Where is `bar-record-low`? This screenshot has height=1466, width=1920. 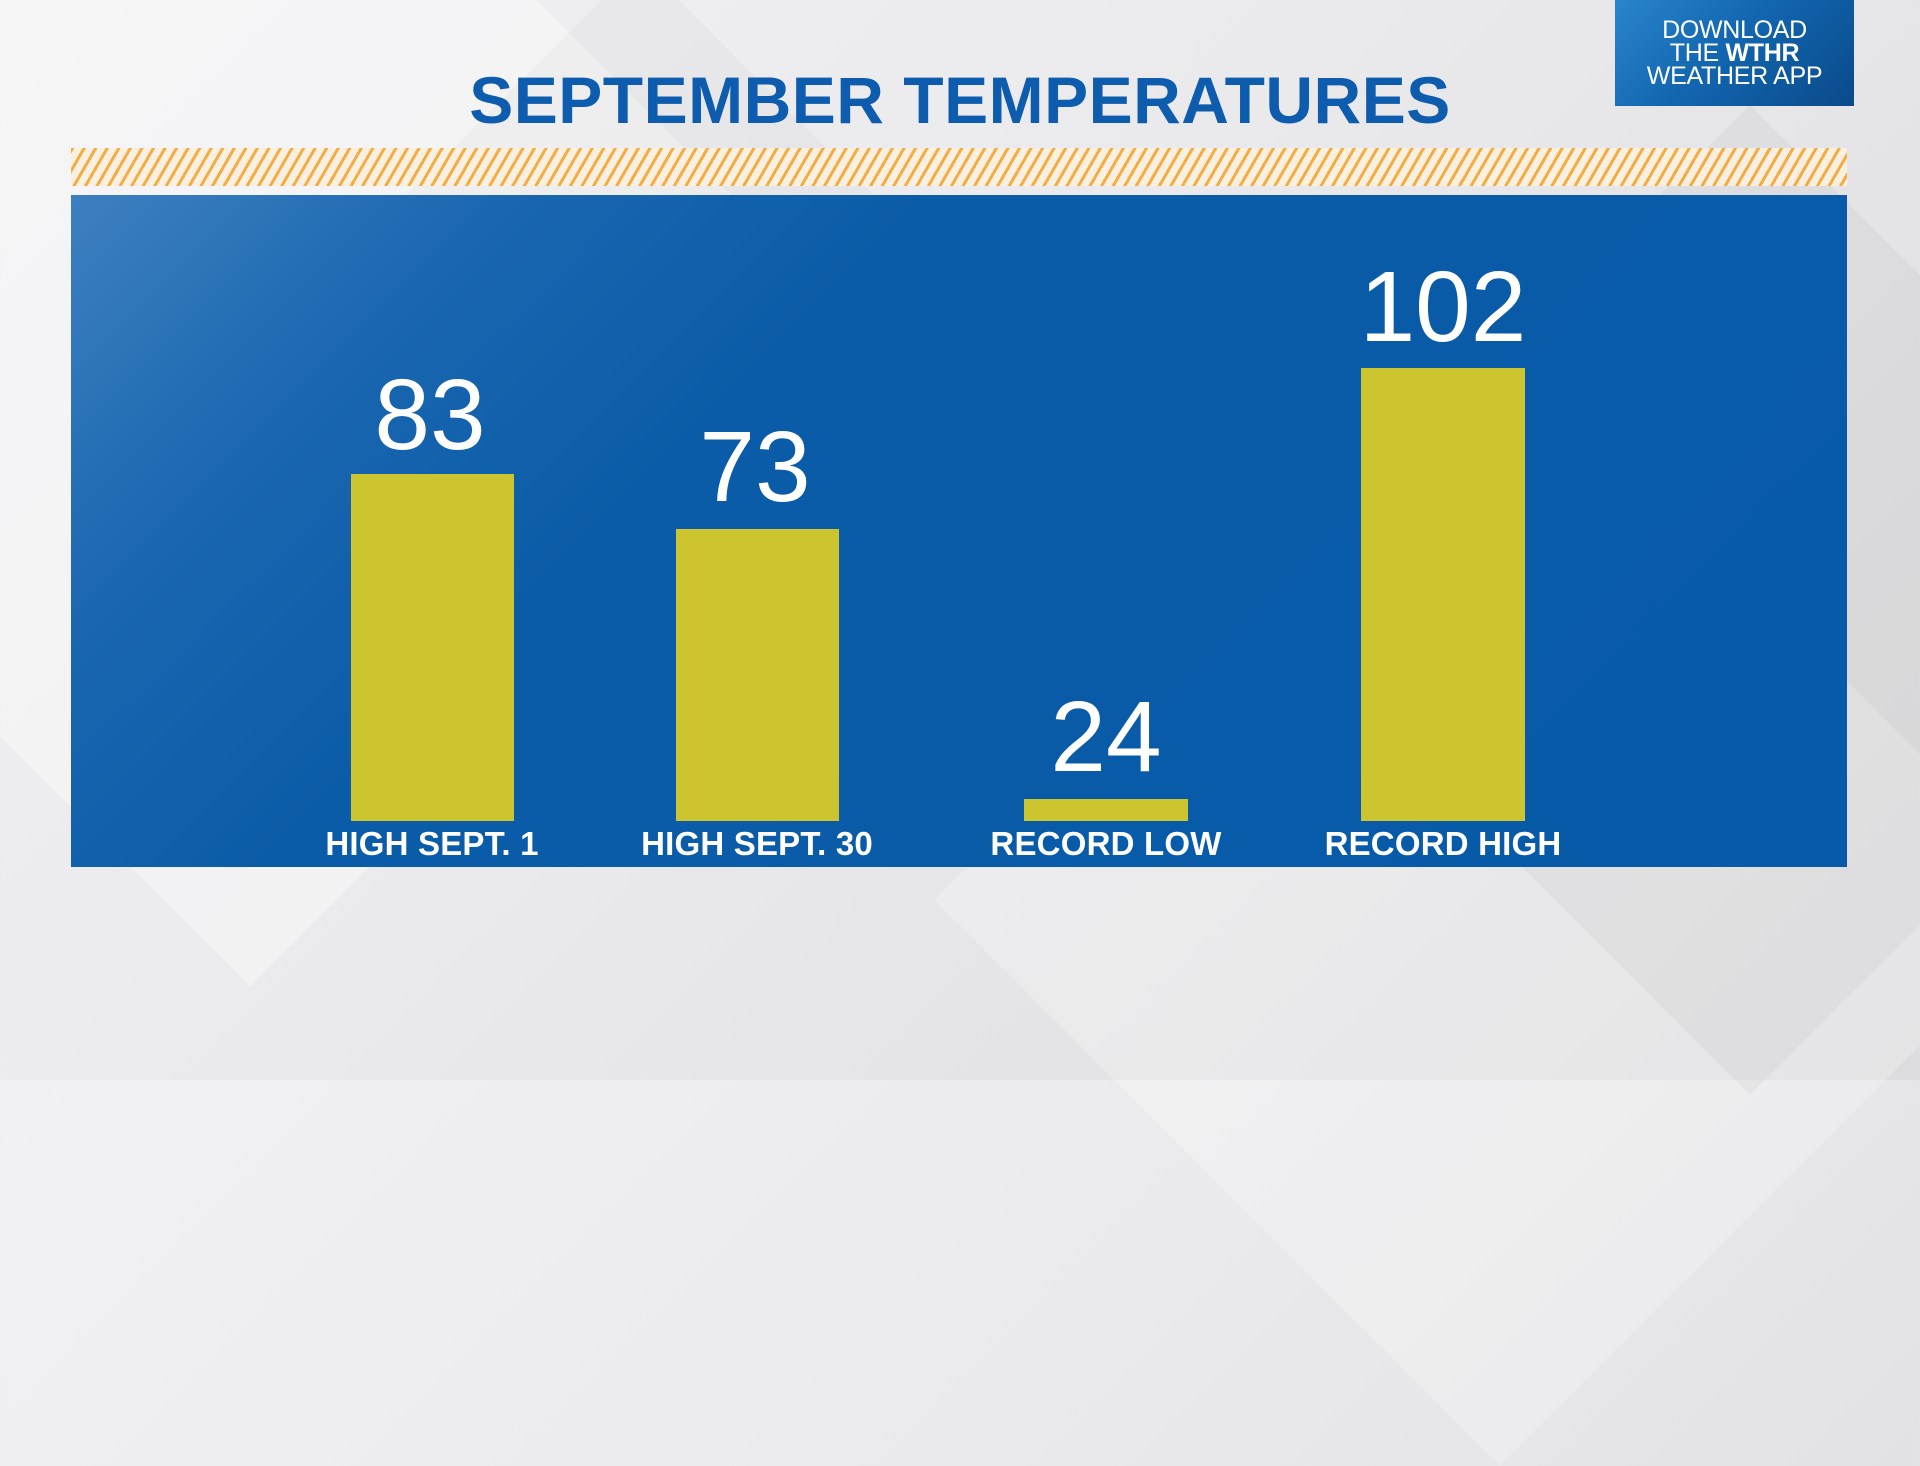
bar-record-low is located at coordinates (1106, 810).